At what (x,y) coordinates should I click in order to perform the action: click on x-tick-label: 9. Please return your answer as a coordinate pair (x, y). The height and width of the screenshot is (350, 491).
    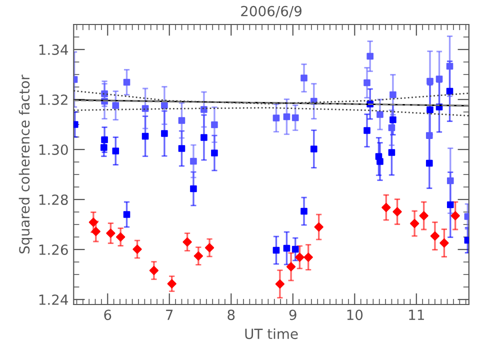
    Looking at the image, I should click on (292, 315).